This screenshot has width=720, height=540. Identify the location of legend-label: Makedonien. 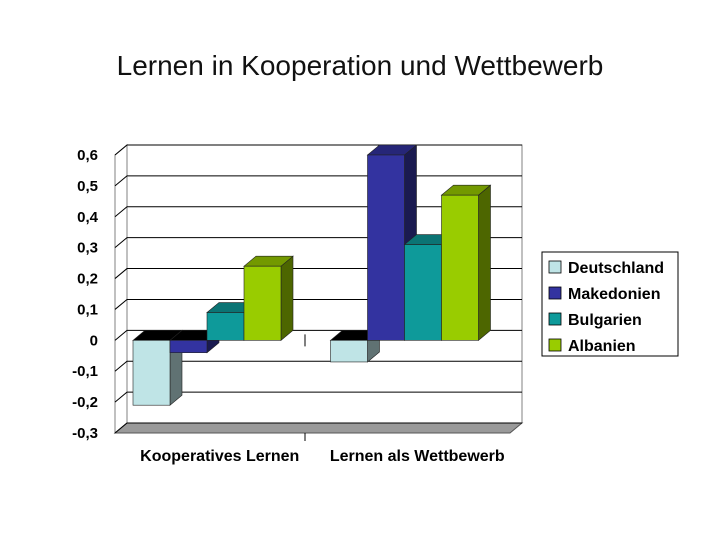
(614, 294).